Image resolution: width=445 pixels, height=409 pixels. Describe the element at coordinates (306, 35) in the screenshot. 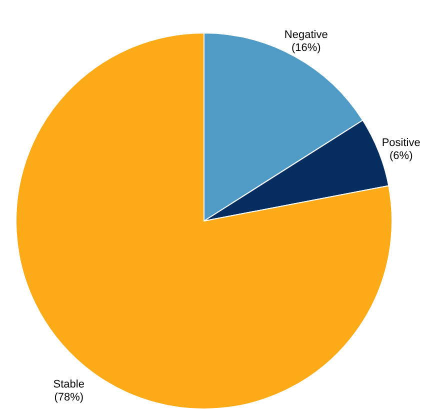

I see `slice-label: Negative` at that location.